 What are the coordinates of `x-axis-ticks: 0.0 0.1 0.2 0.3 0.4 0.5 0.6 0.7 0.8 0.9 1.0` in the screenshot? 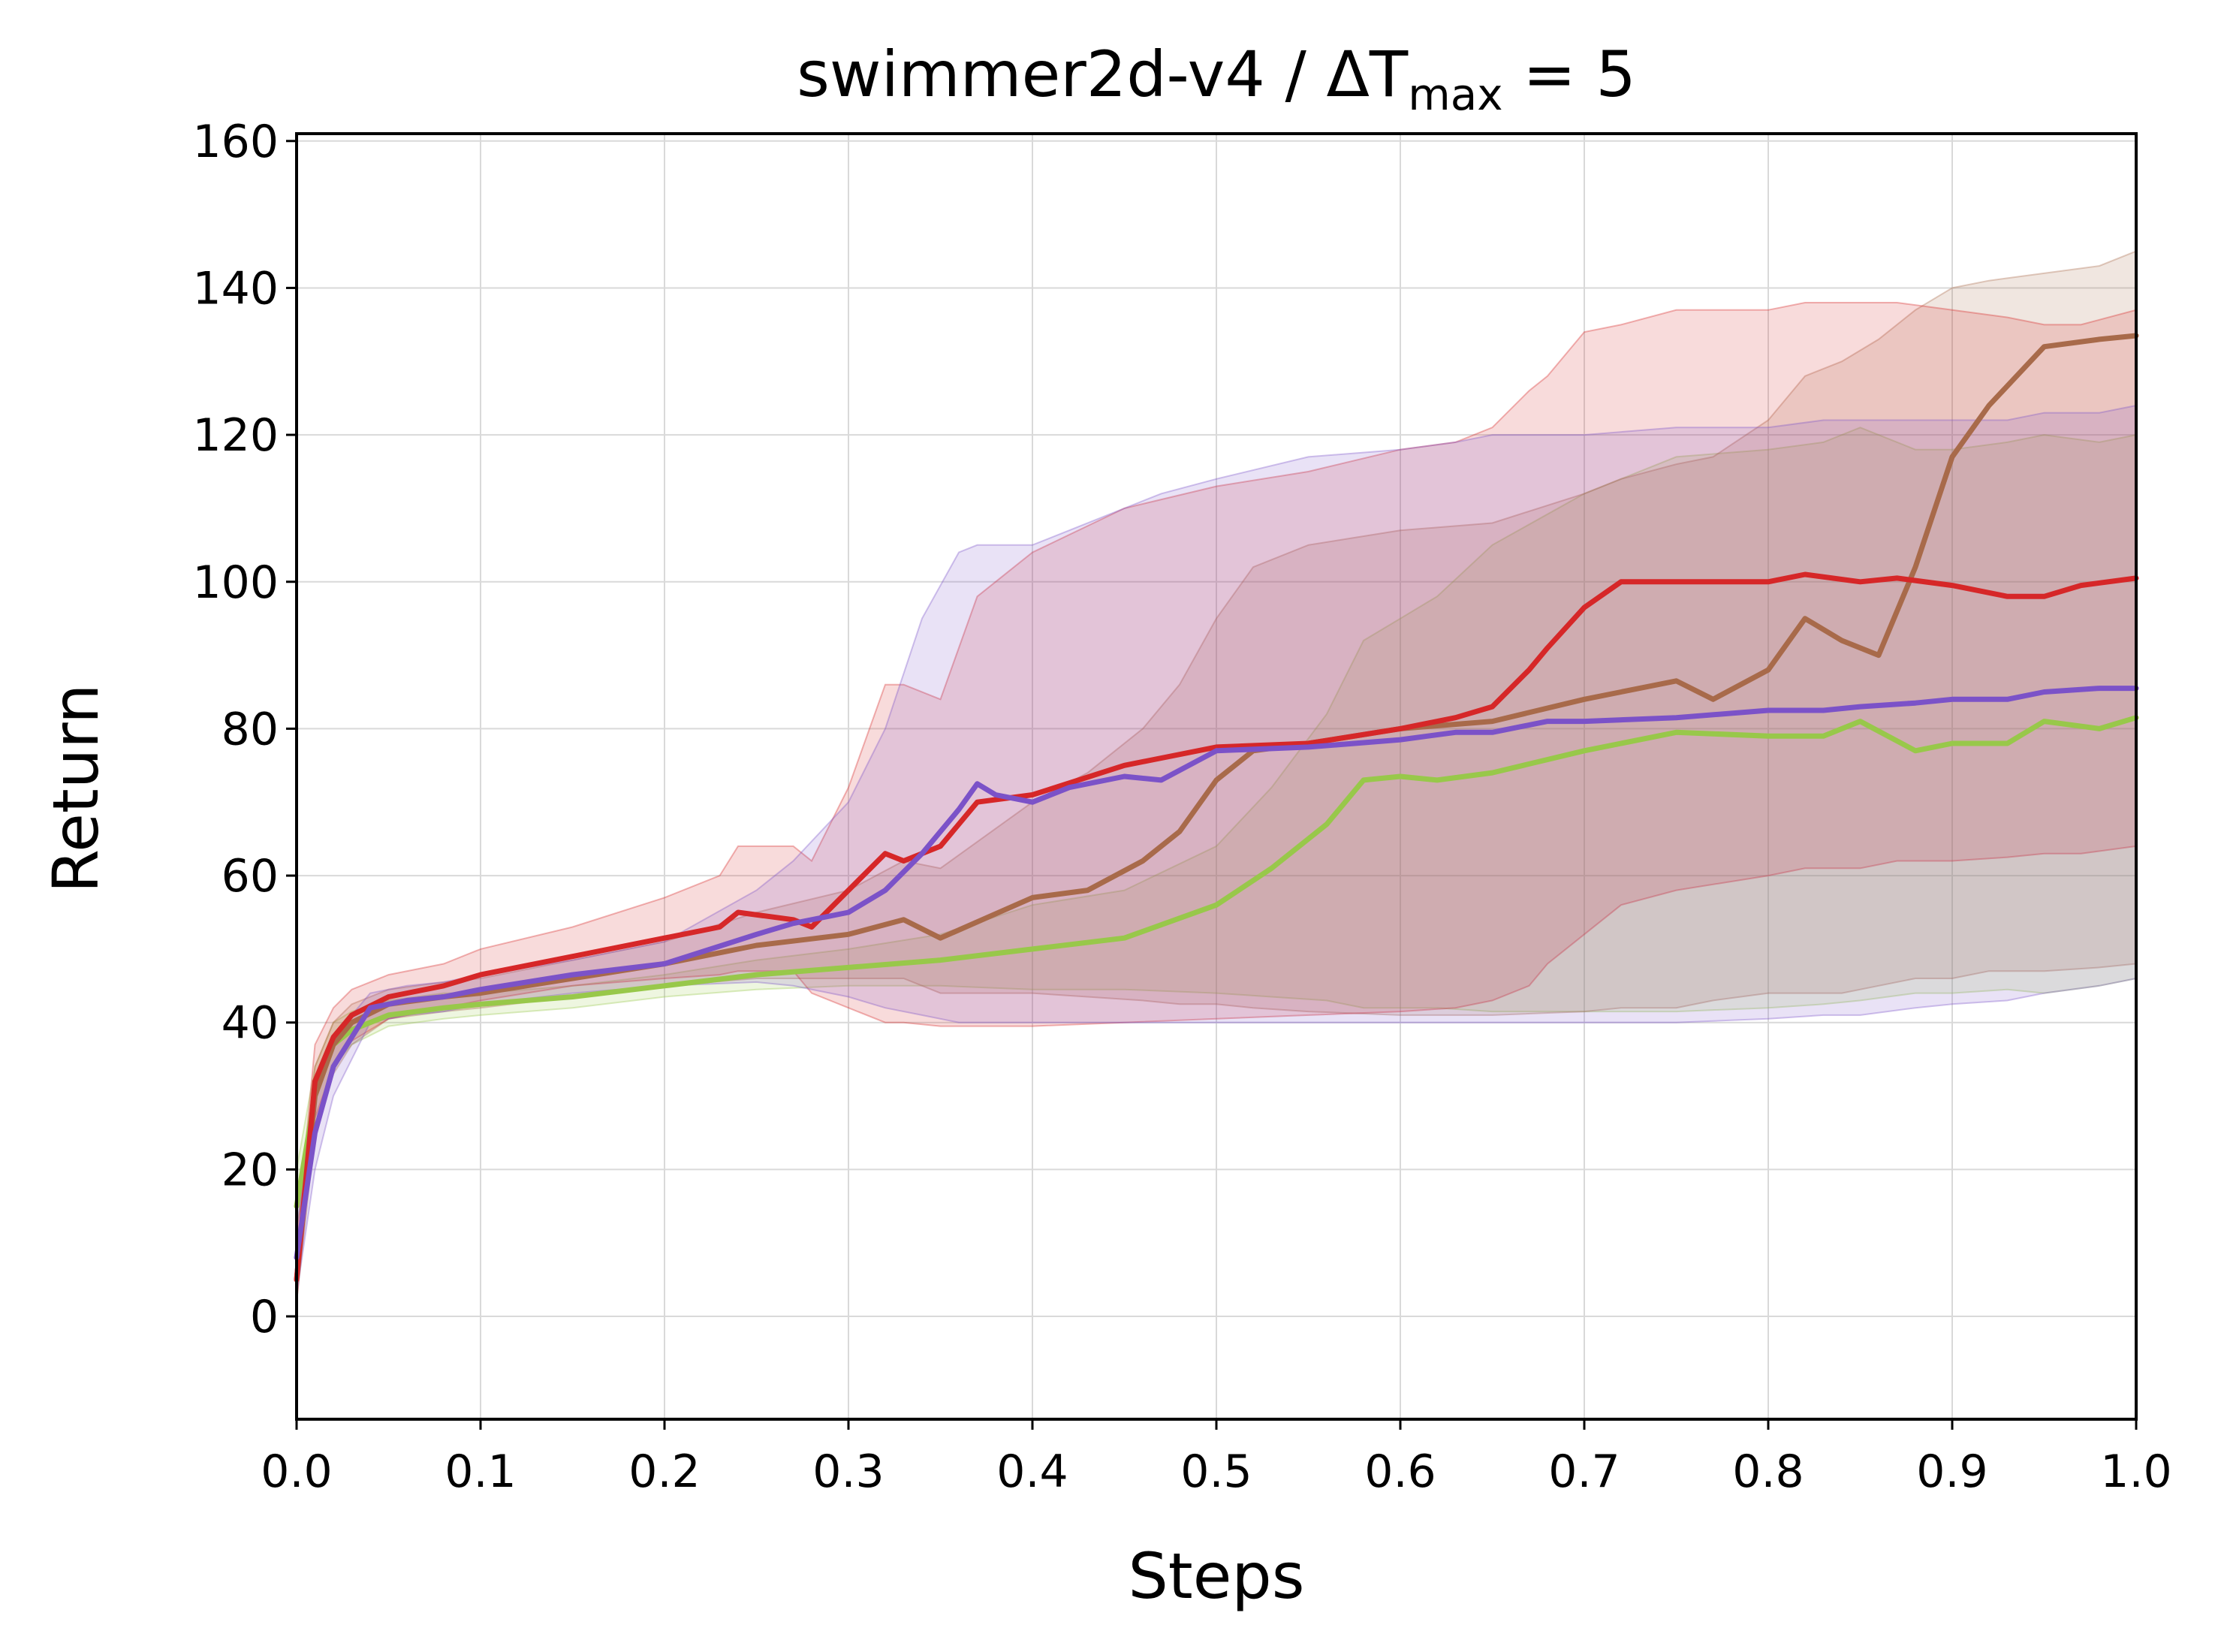 It's located at (1216, 1458).